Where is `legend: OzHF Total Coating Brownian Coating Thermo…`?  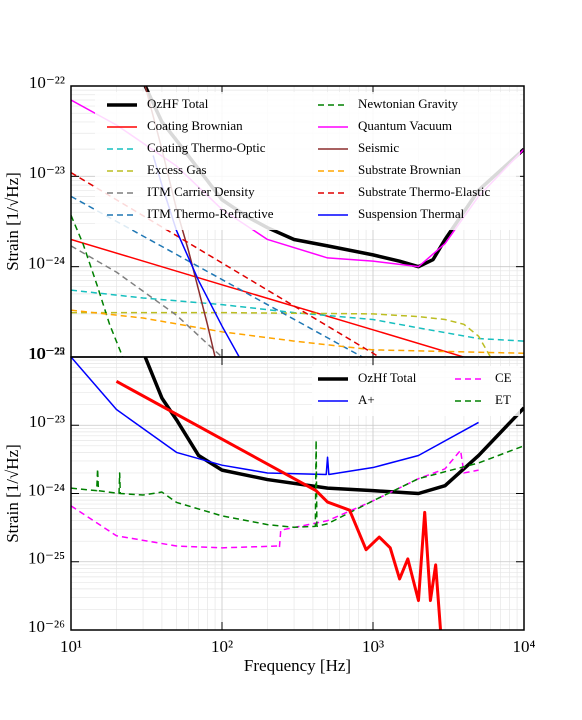
legend: OzHF Total Coating Brownian Coating Thermo… is located at coordinates (307, 161).